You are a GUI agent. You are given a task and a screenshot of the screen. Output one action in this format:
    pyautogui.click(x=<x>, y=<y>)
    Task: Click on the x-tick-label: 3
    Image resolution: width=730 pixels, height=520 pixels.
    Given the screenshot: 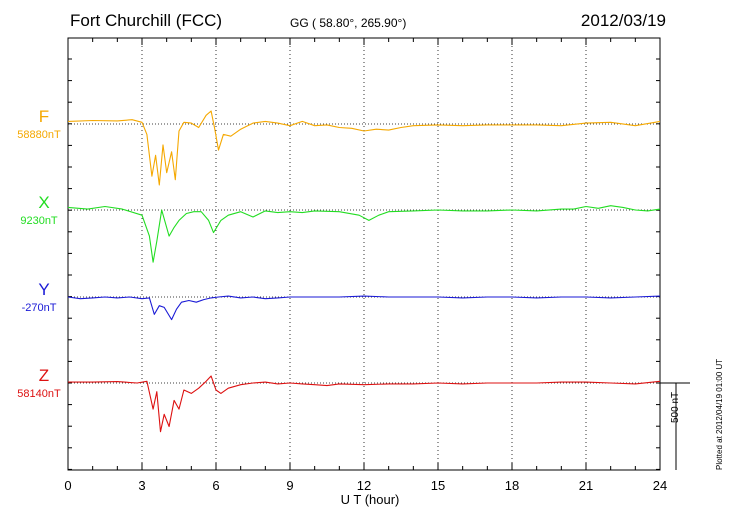 What is the action you would take?
    pyautogui.click(x=142, y=485)
    